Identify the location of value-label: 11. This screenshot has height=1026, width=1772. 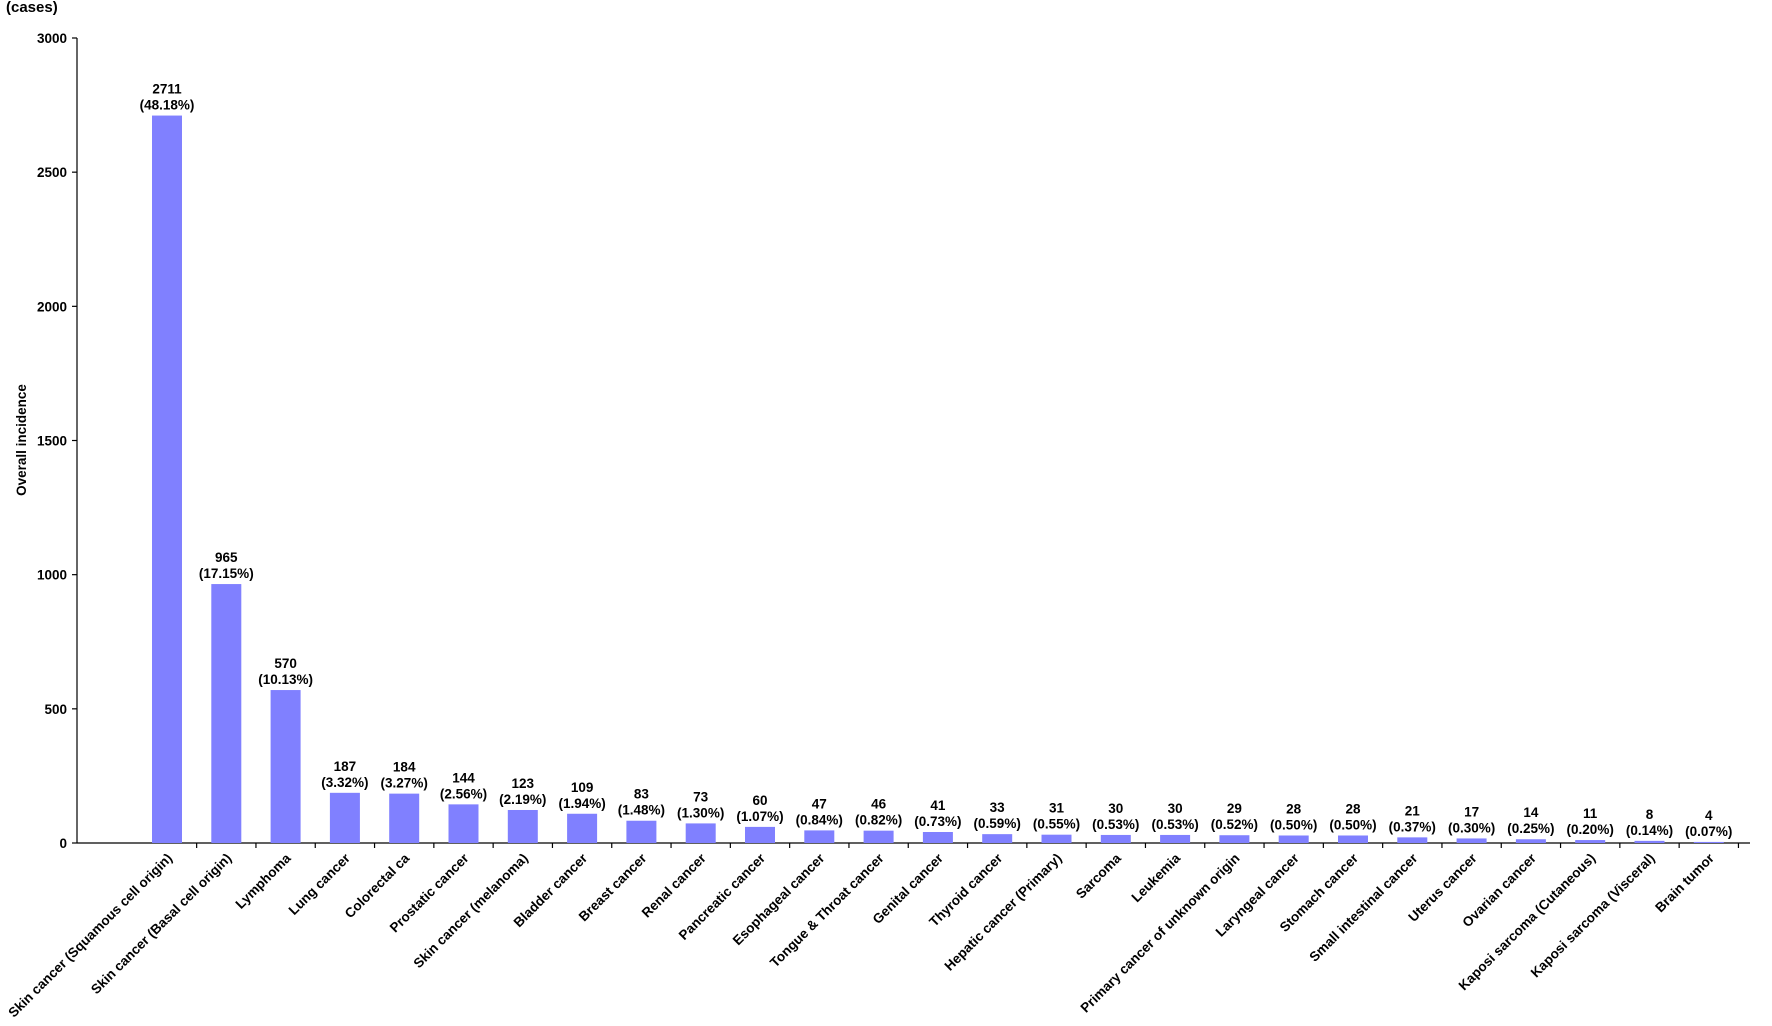
(1590, 813).